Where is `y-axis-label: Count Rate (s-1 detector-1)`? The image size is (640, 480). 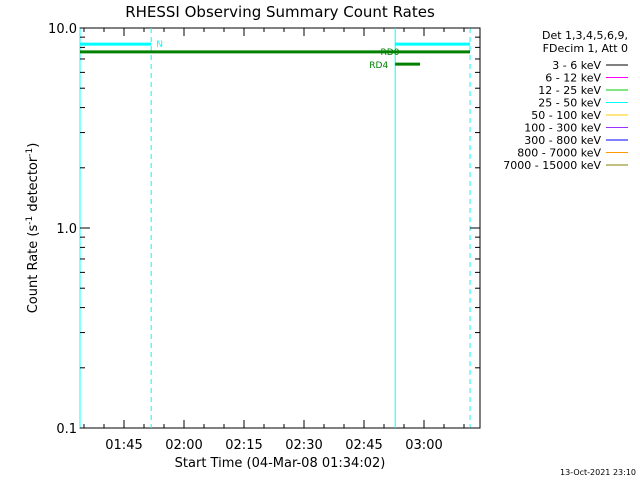 y-axis-label: Count Rate (s-1 detector-1) is located at coordinates (33, 228).